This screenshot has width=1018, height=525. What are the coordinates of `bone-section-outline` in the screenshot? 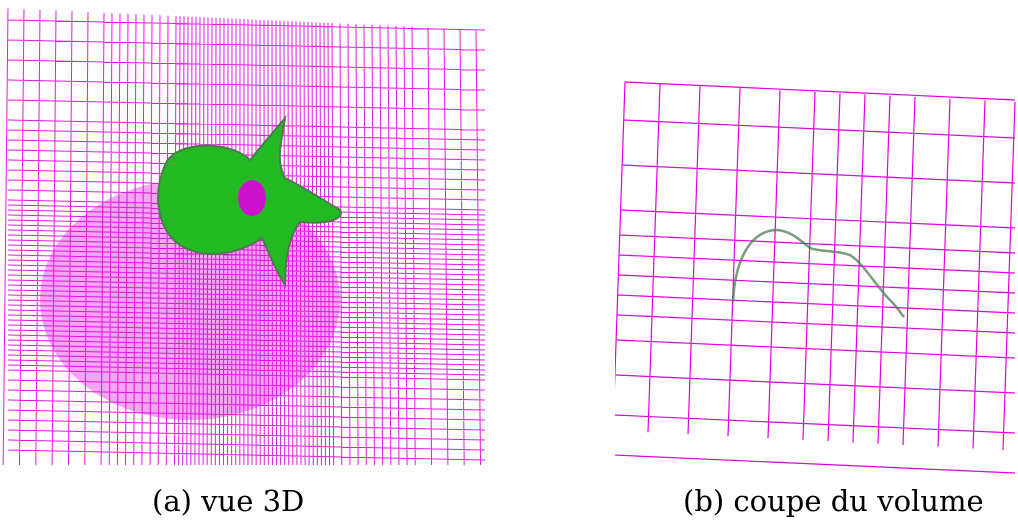 It's located at (818, 273).